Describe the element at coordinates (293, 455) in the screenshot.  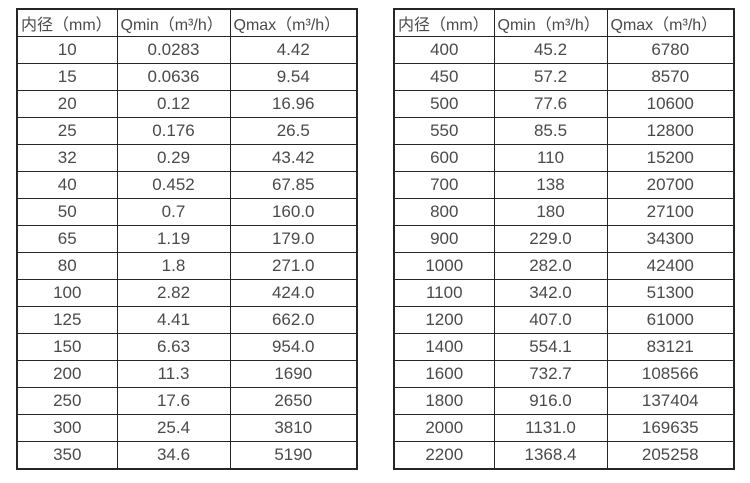
I see `table-cell: 5190` at that location.